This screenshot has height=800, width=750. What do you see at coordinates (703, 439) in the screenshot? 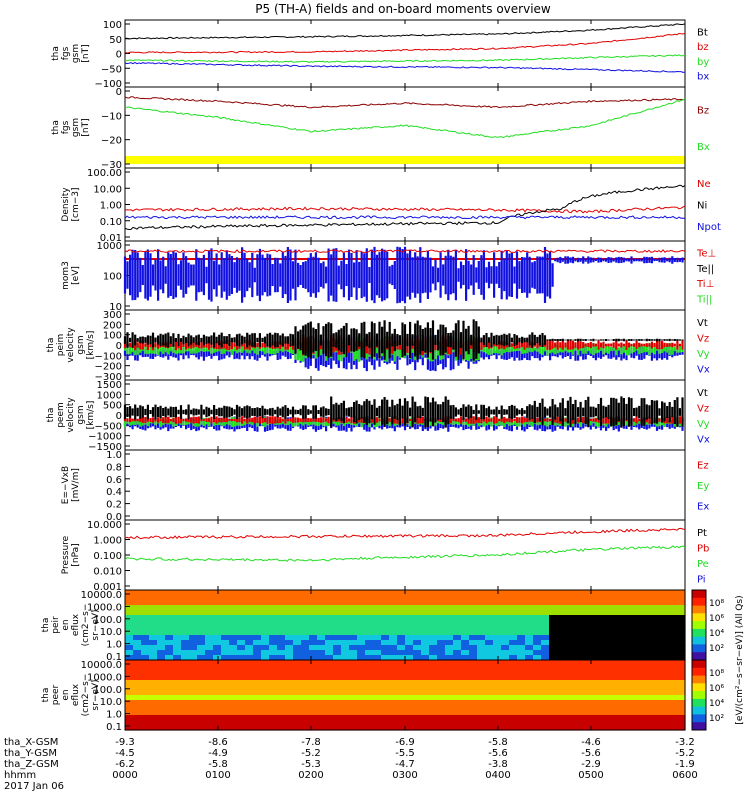
I see `legend-vx: Vx` at bounding box center [703, 439].